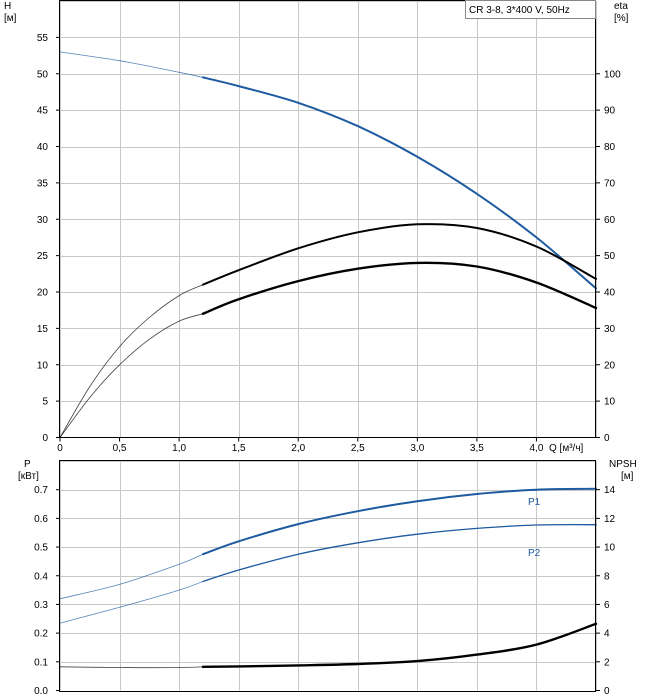 This screenshot has width=658, height=700. Describe the element at coordinates (610, 220) in the screenshot. I see `right-tick-label: 60` at that location.